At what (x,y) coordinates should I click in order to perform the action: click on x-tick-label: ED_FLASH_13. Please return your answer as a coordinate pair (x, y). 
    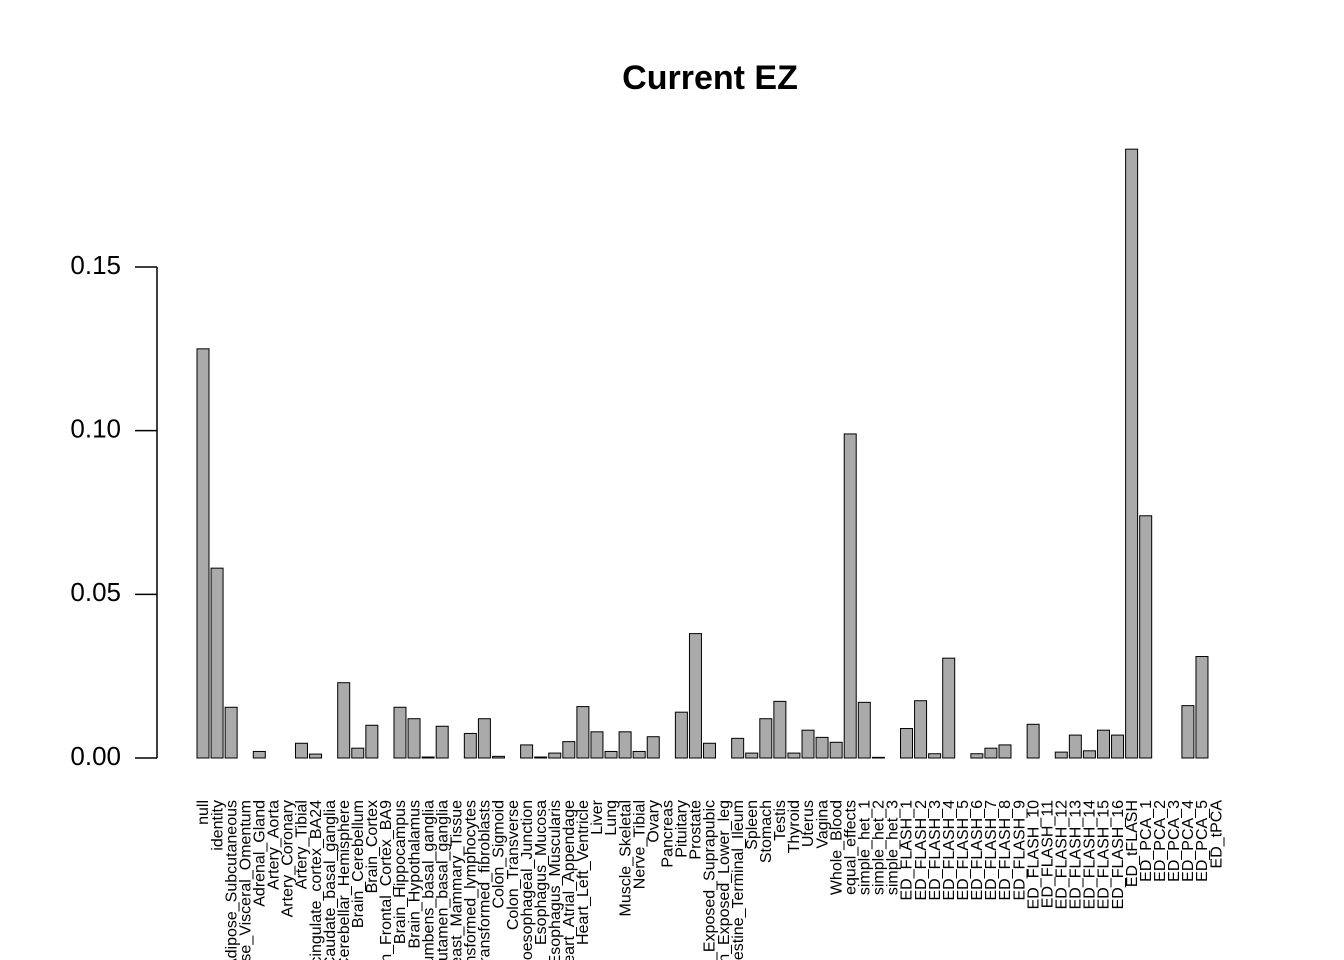
    Looking at the image, I should click on (1076, 854).